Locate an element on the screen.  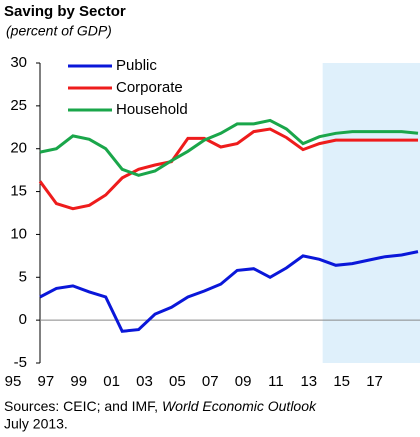
y-tick-label: 15 is located at coordinates (18, 191).